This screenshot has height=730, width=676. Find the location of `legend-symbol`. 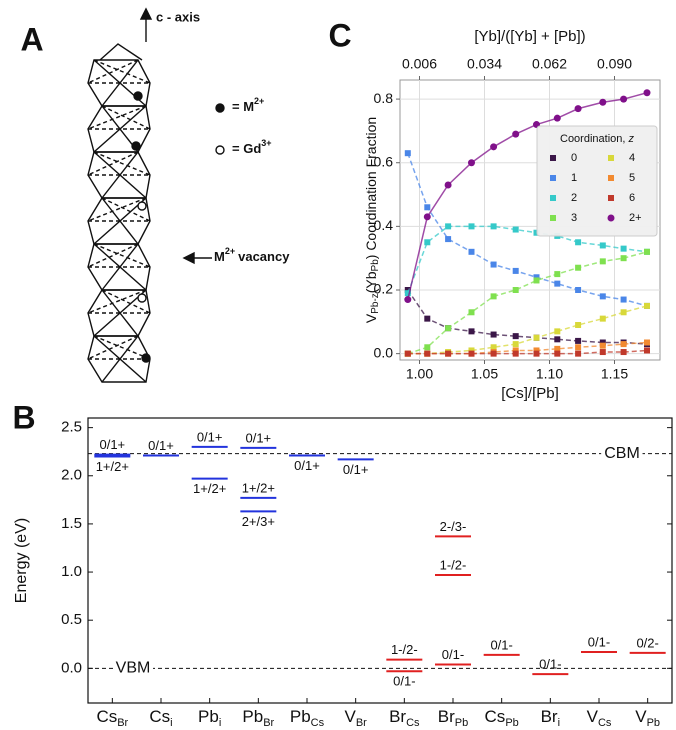

legend-symbol is located at coordinates (220, 108).